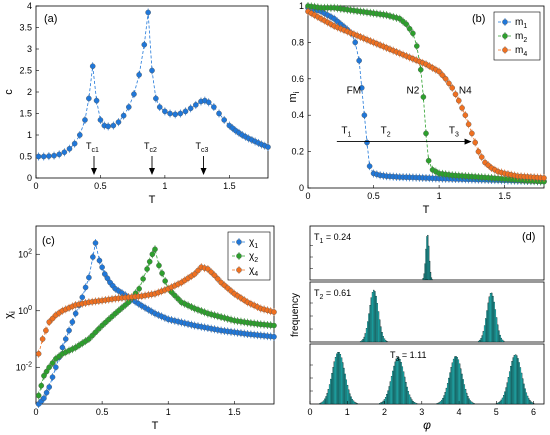 This screenshot has height=435, width=550. What do you see at coordinates (528, 237) in the screenshot?
I see `panel-d-label: (d)` at bounding box center [528, 237].